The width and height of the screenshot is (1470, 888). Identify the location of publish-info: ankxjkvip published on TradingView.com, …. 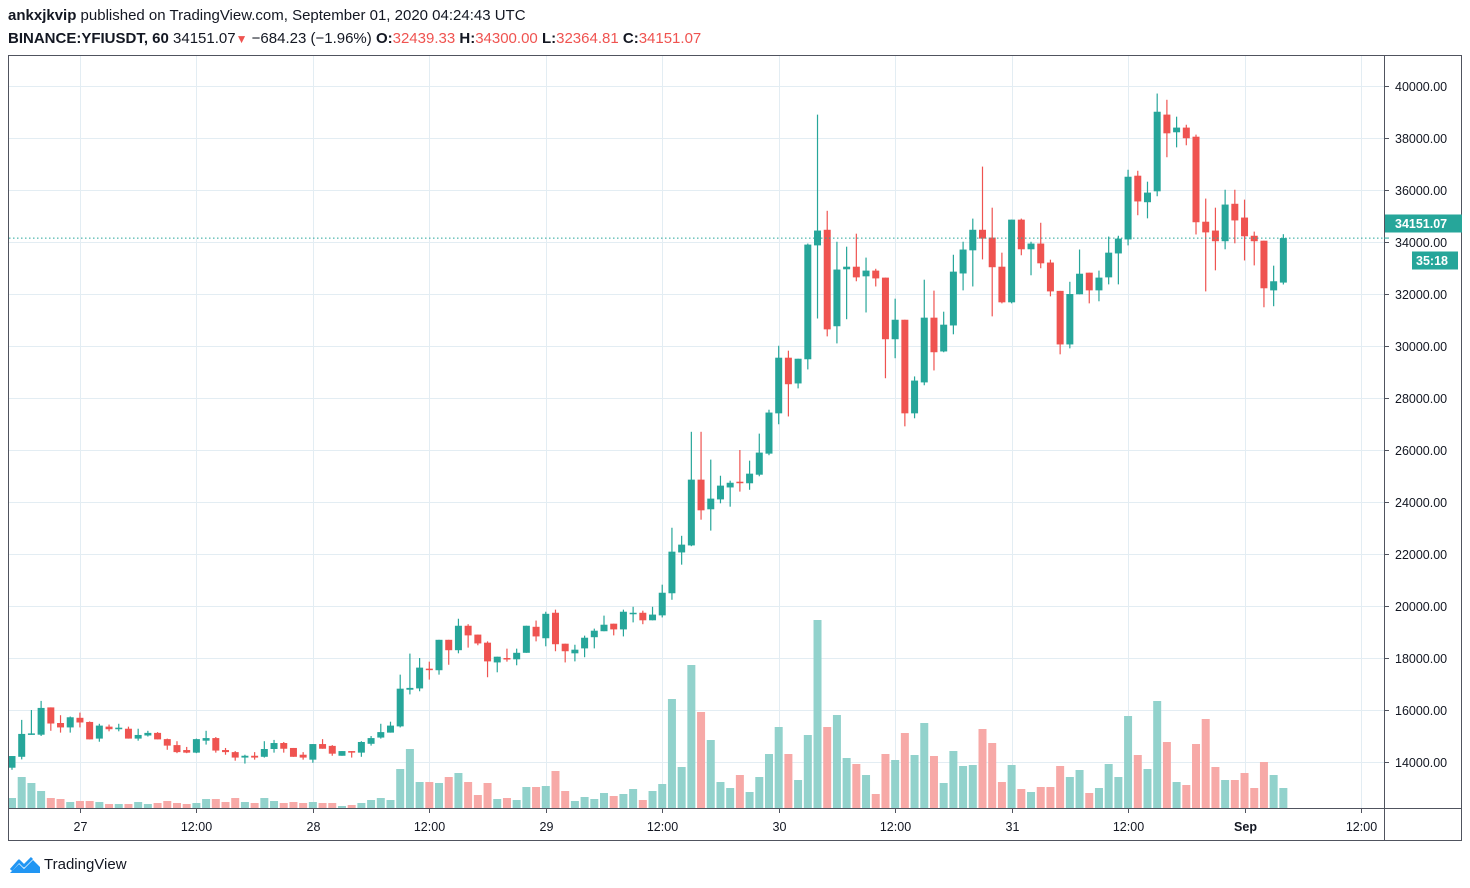
(267, 15).